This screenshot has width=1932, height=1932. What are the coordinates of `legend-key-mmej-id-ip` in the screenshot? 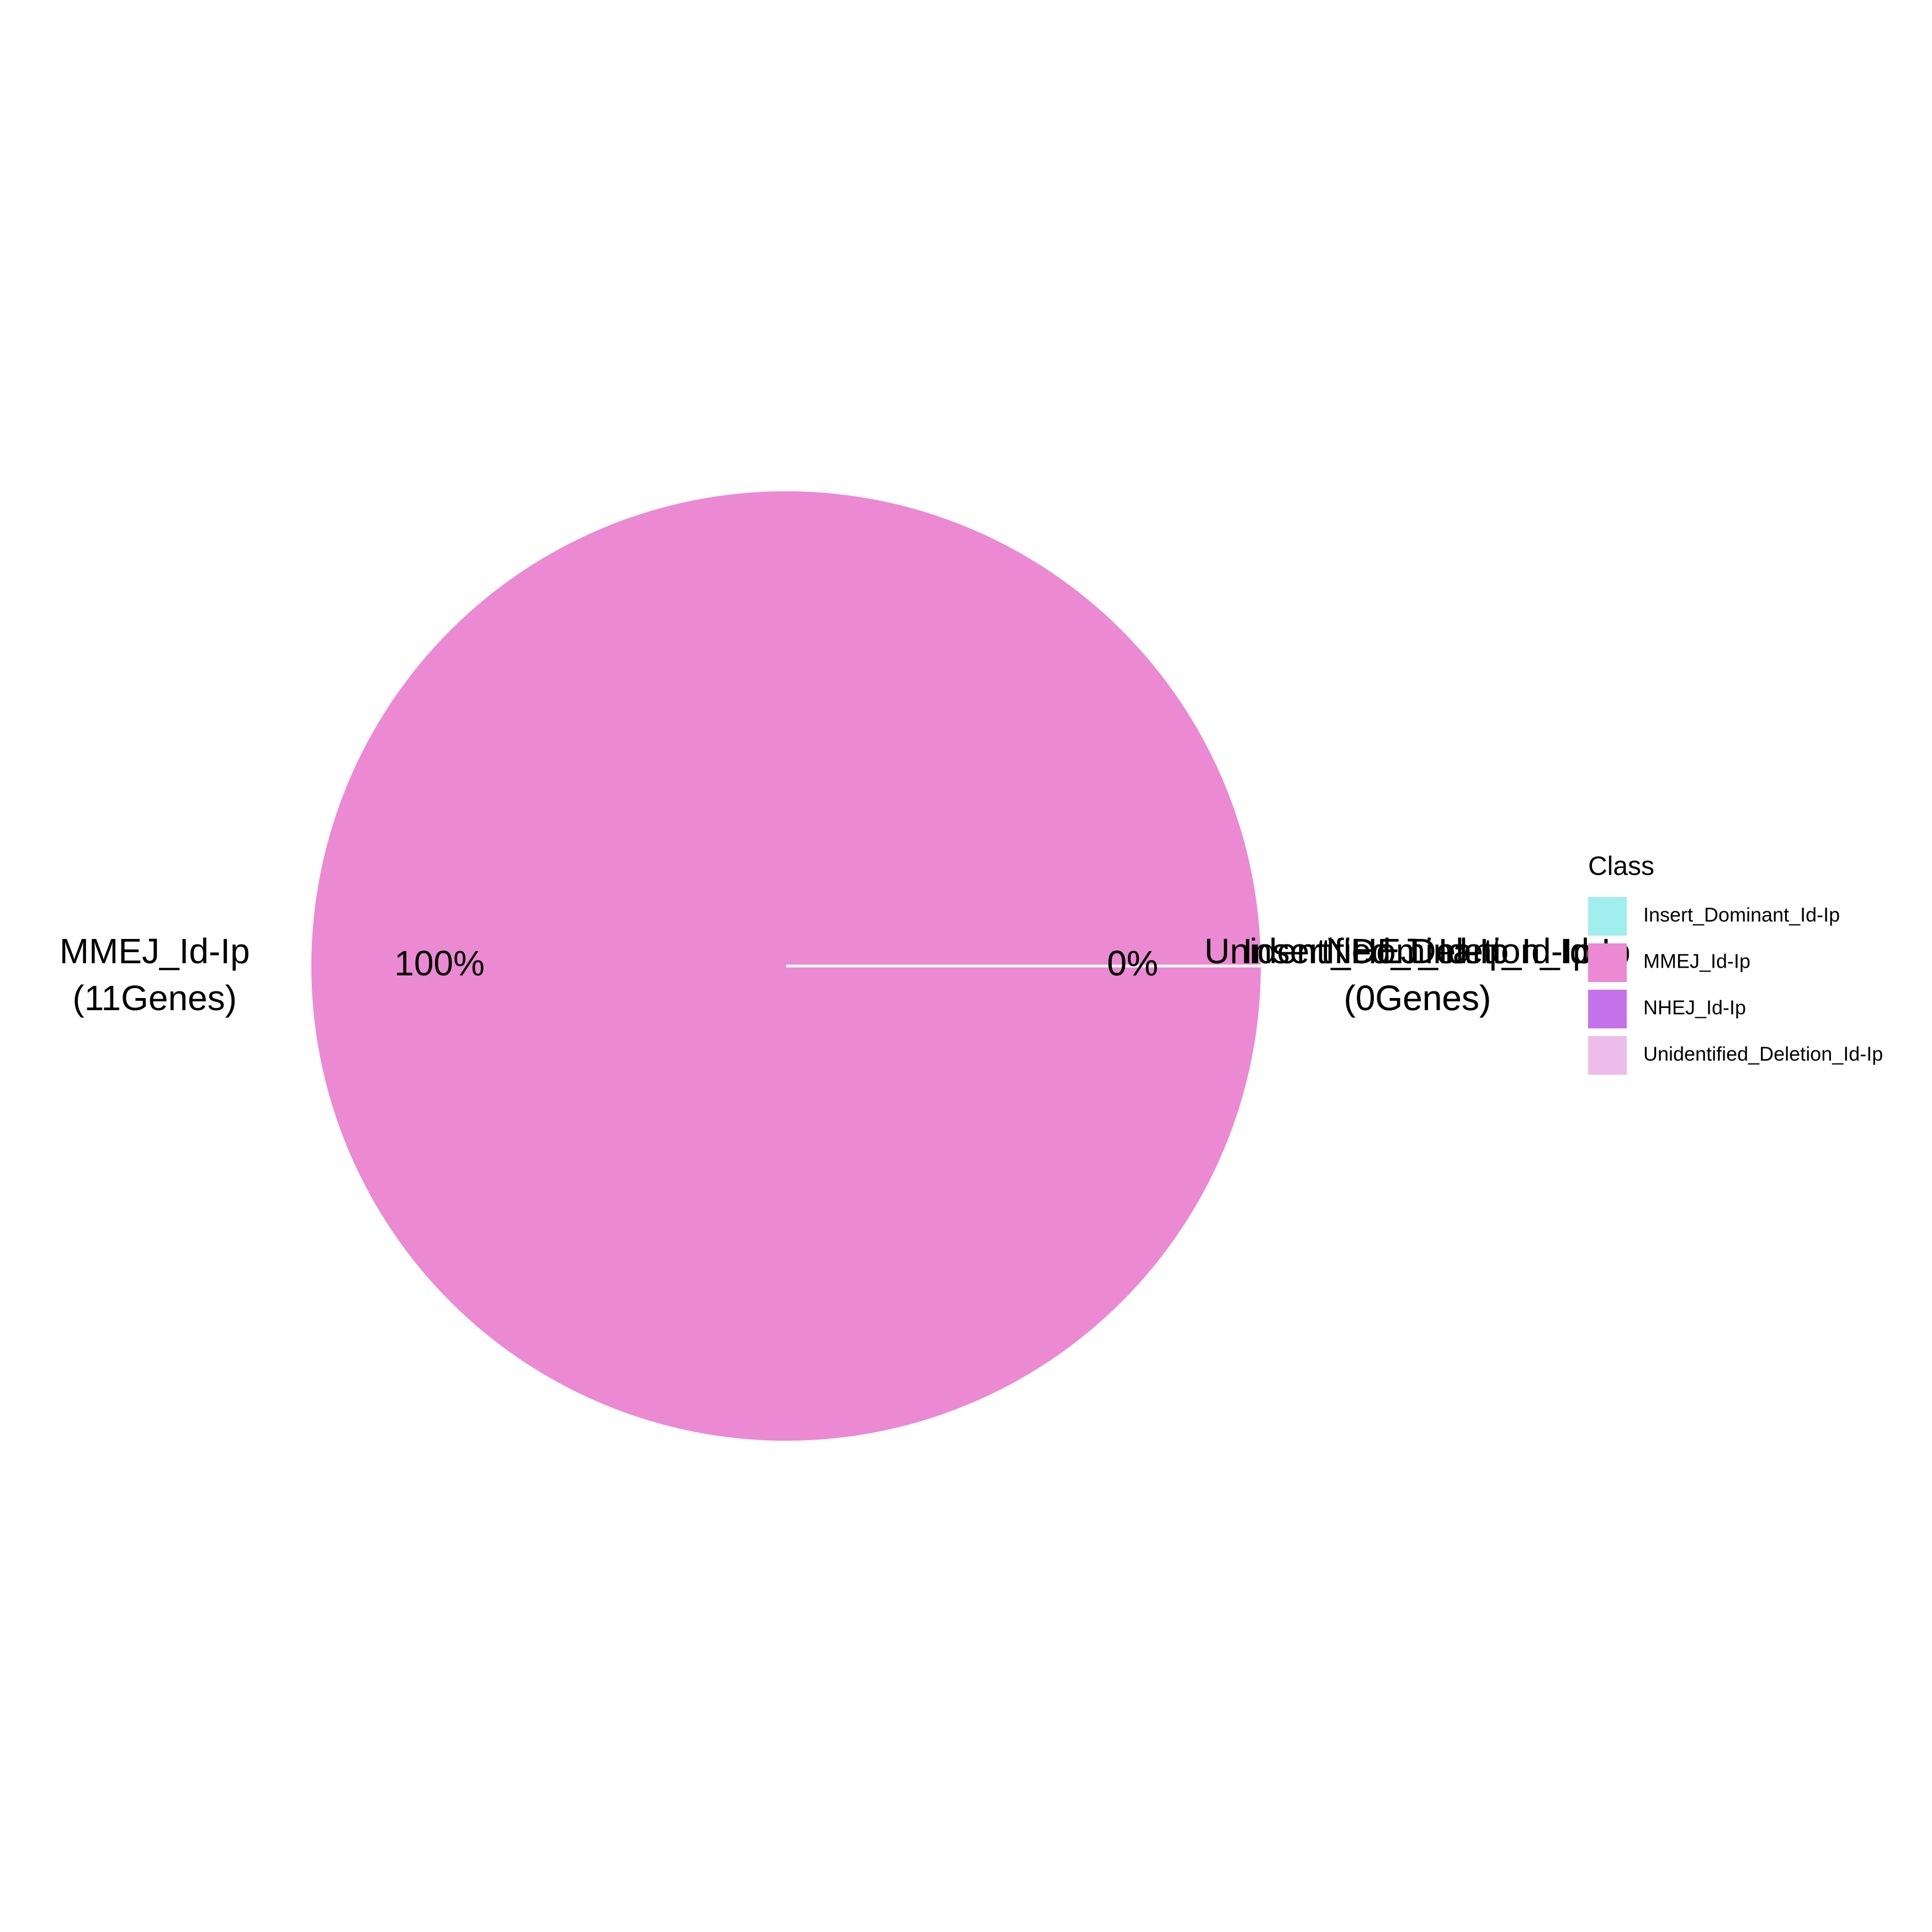 It's located at (1608, 963).